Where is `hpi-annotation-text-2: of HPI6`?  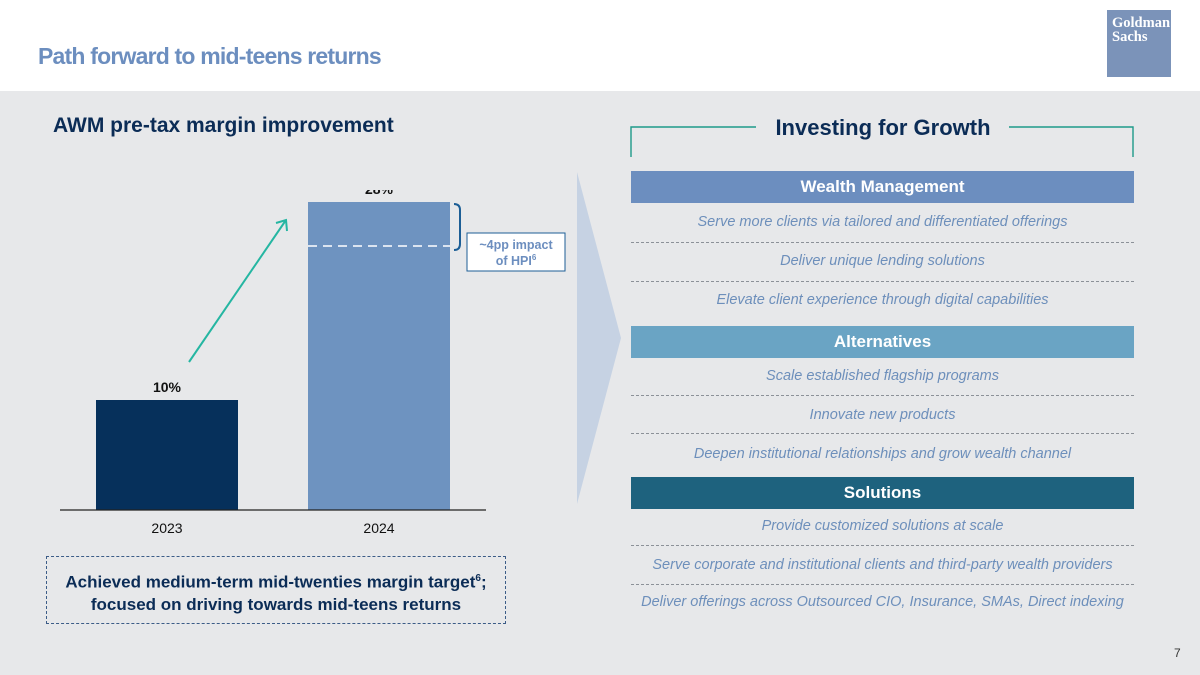 hpi-annotation-text-2: of HPI6 is located at coordinates (516, 260).